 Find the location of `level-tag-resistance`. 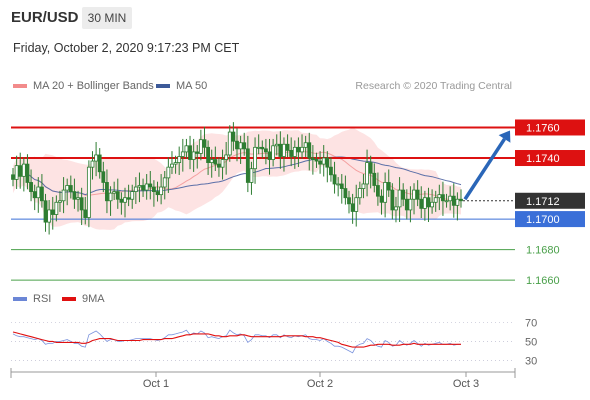

level-tag-resistance is located at coordinates (550, 158).